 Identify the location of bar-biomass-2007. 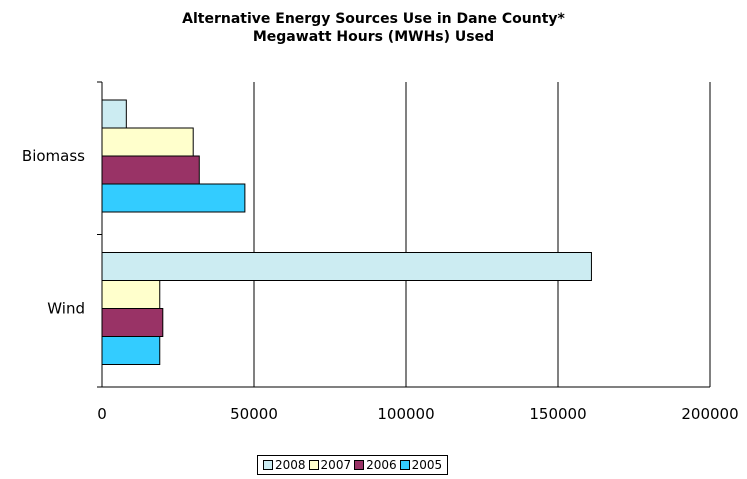
(147, 142).